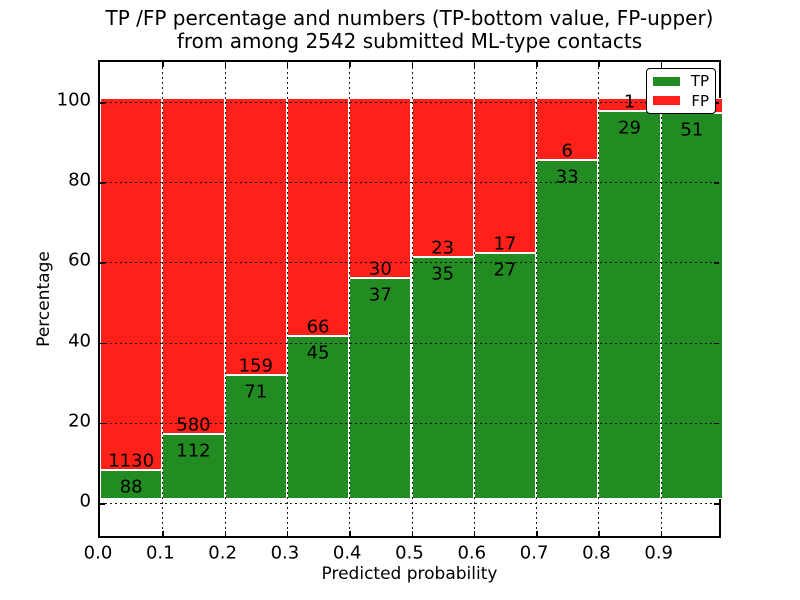 The height and width of the screenshot is (600, 800). I want to click on y-tick-label: 100, so click(73, 100).